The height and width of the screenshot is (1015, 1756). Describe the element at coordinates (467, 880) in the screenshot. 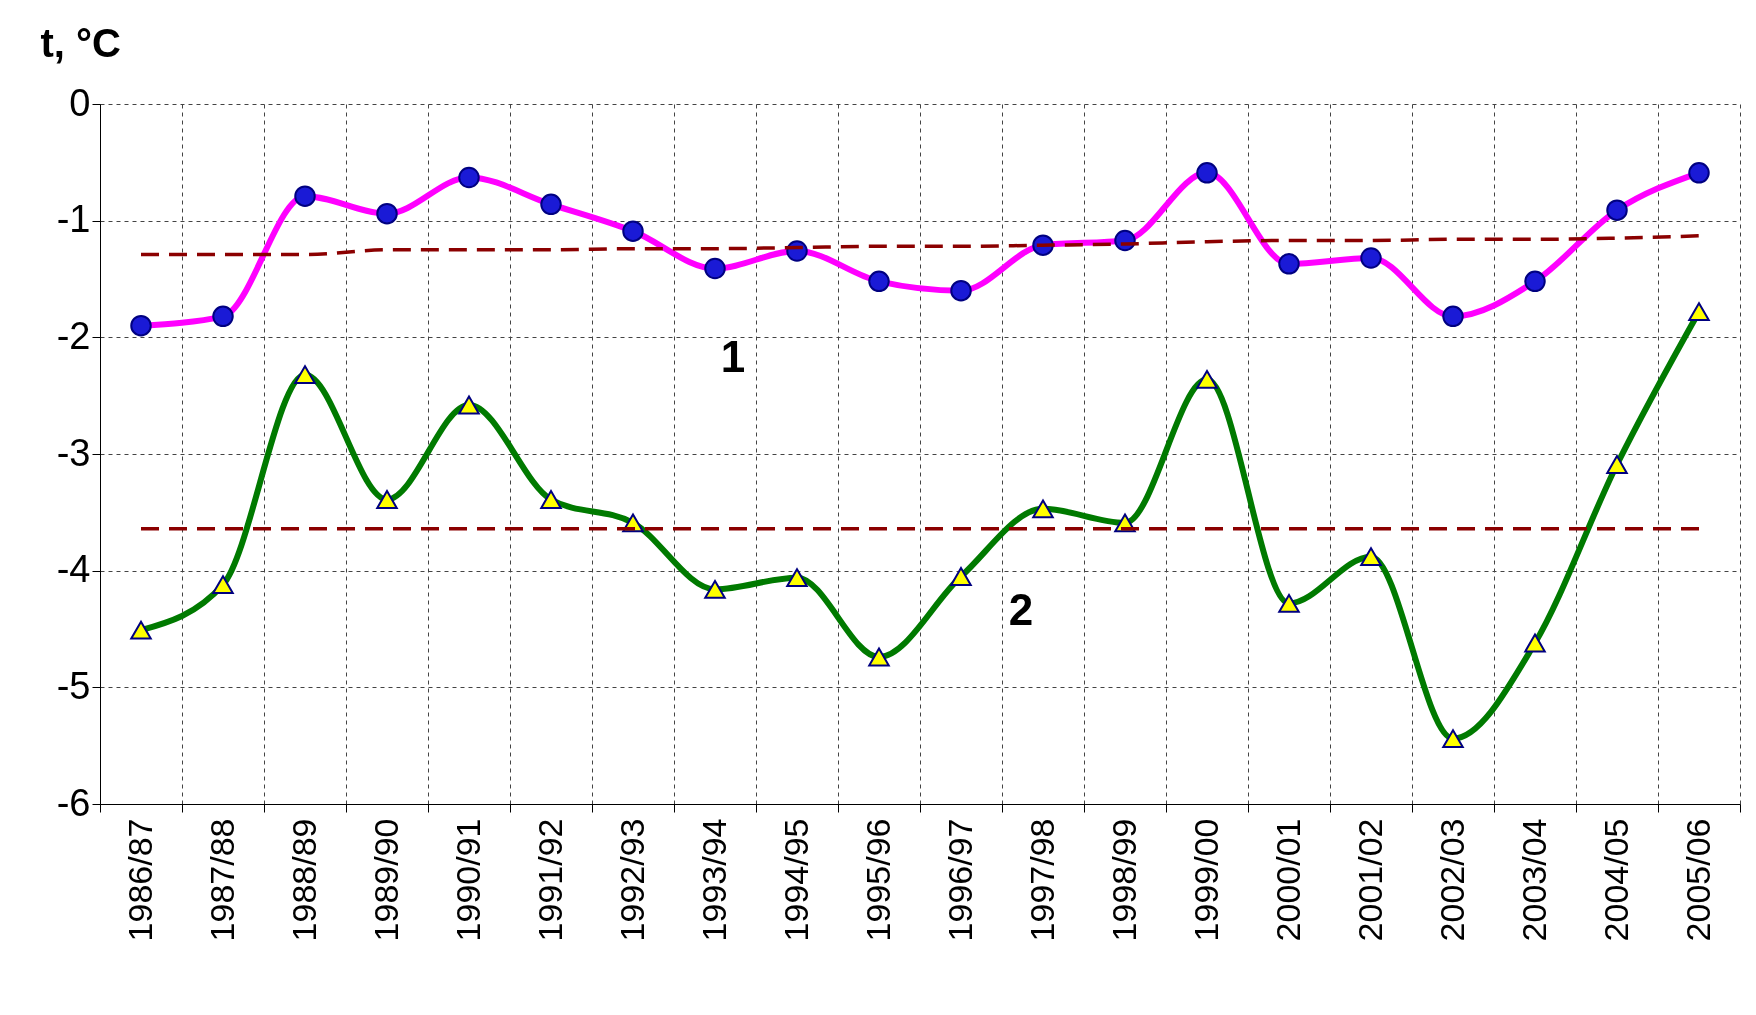

I see `x-tick-label: 1990/91` at that location.